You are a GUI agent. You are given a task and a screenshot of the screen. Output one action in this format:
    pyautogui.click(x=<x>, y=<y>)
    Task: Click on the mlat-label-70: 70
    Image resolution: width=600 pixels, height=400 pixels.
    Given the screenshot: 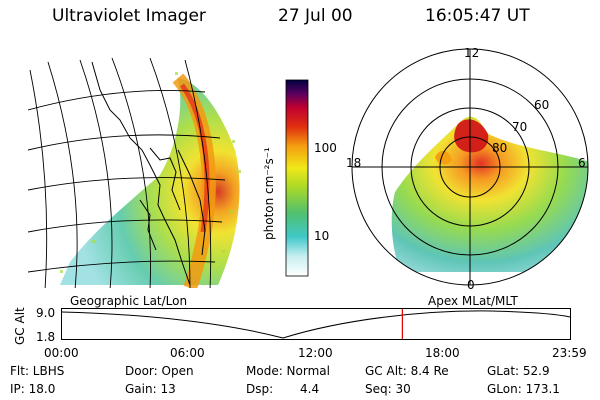 What is the action you would take?
    pyautogui.click(x=520, y=127)
    